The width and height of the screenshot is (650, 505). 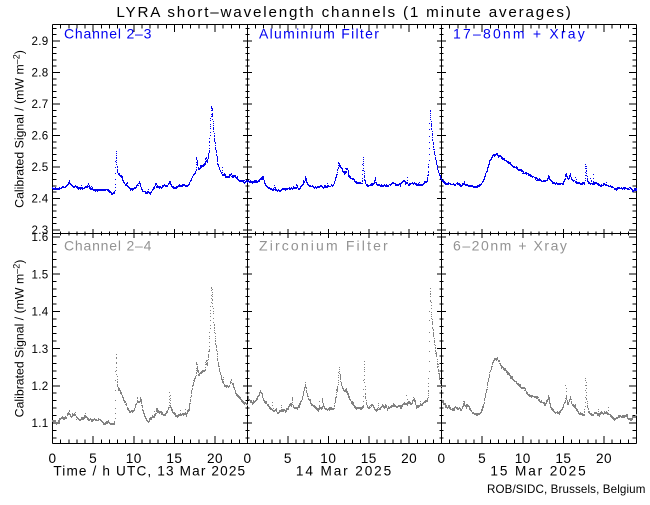 What do you see at coordinates (149, 471) in the screenshot?
I see `svg-text: Time / h UTC, 13 Mar 2025` at bounding box center [149, 471].